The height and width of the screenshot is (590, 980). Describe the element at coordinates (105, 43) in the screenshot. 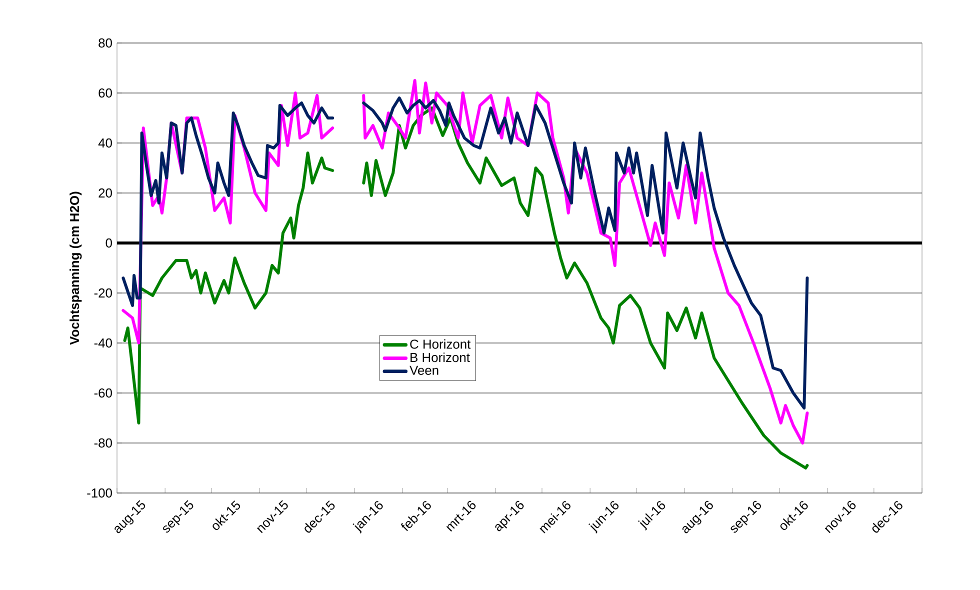

I see `y-tick-label: 80` at that location.